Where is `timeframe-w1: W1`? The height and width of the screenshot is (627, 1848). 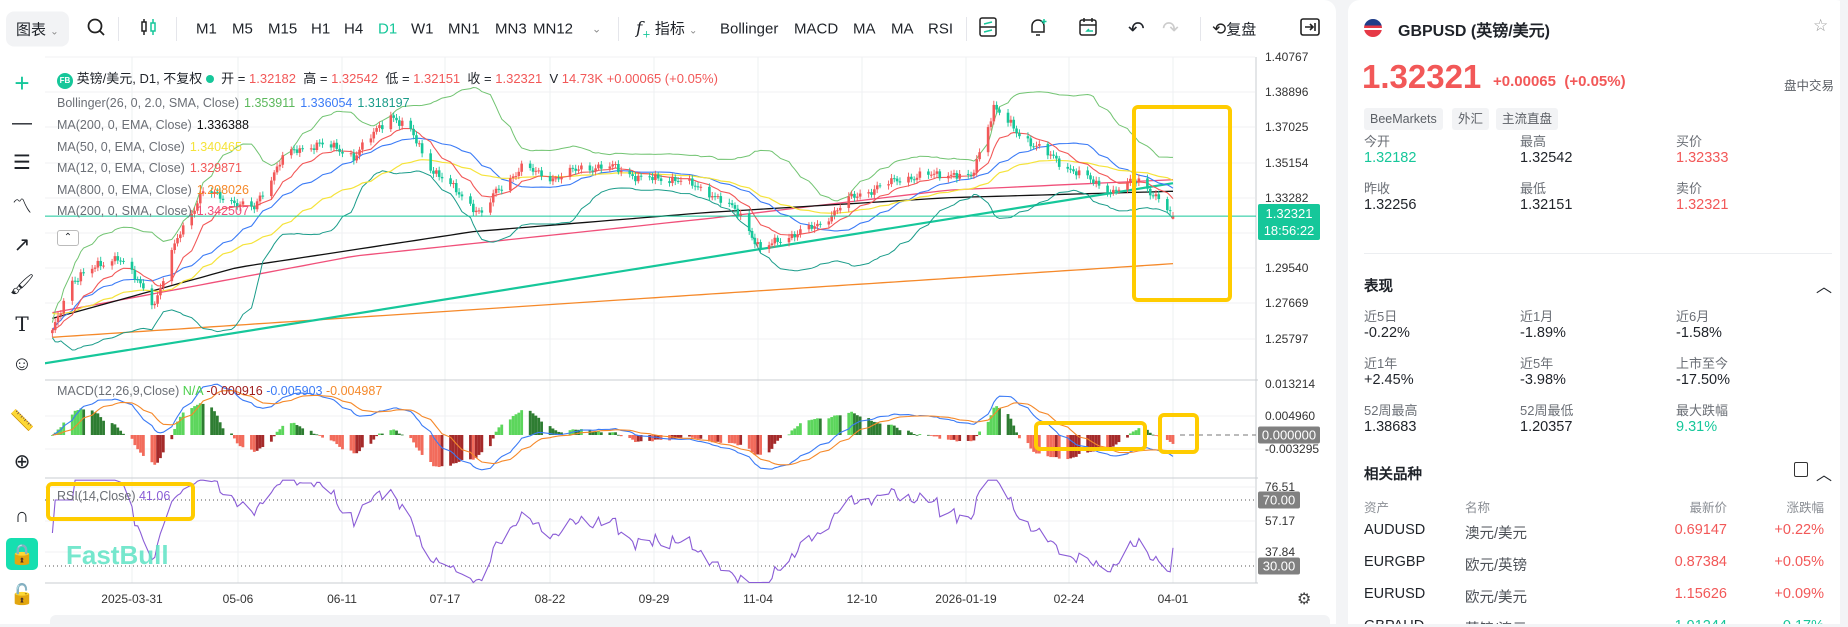 timeframe-w1: W1 is located at coordinates (422, 29).